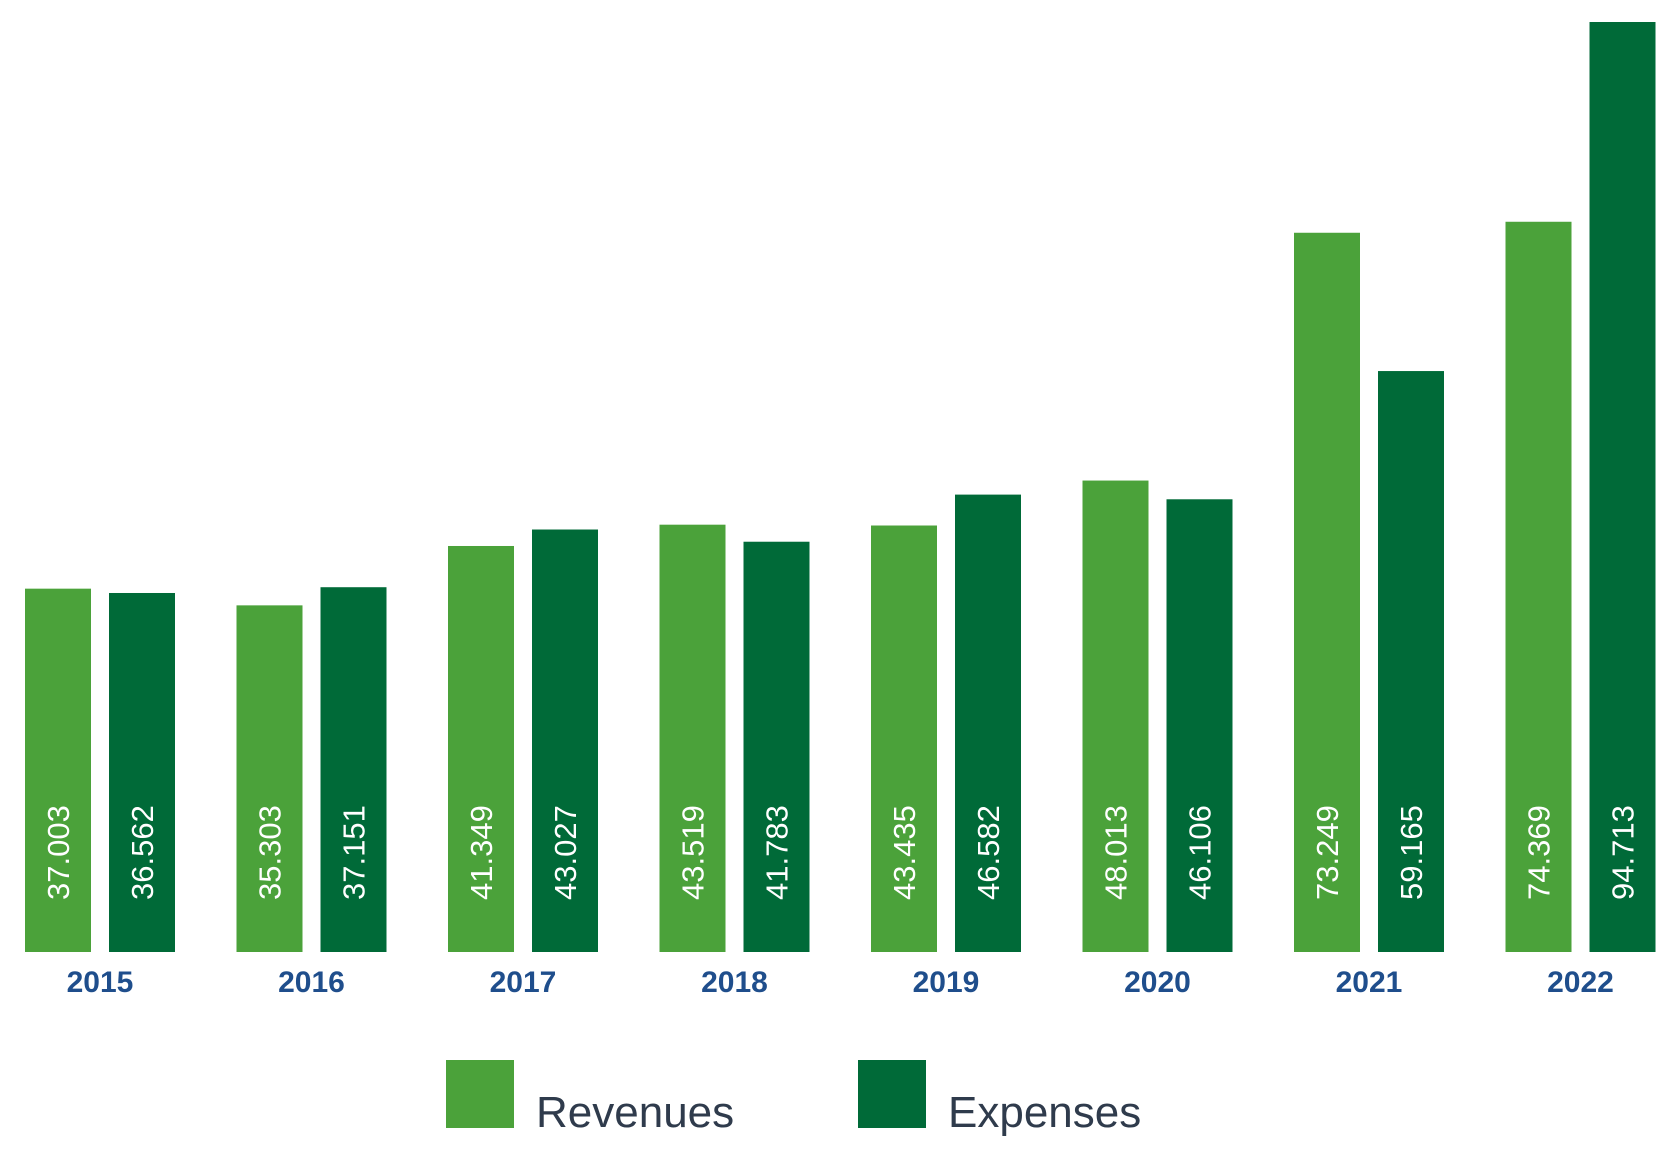  Describe the element at coordinates (1200, 852) in the screenshot. I see `value-label-expenses-2020: 46.106` at that location.